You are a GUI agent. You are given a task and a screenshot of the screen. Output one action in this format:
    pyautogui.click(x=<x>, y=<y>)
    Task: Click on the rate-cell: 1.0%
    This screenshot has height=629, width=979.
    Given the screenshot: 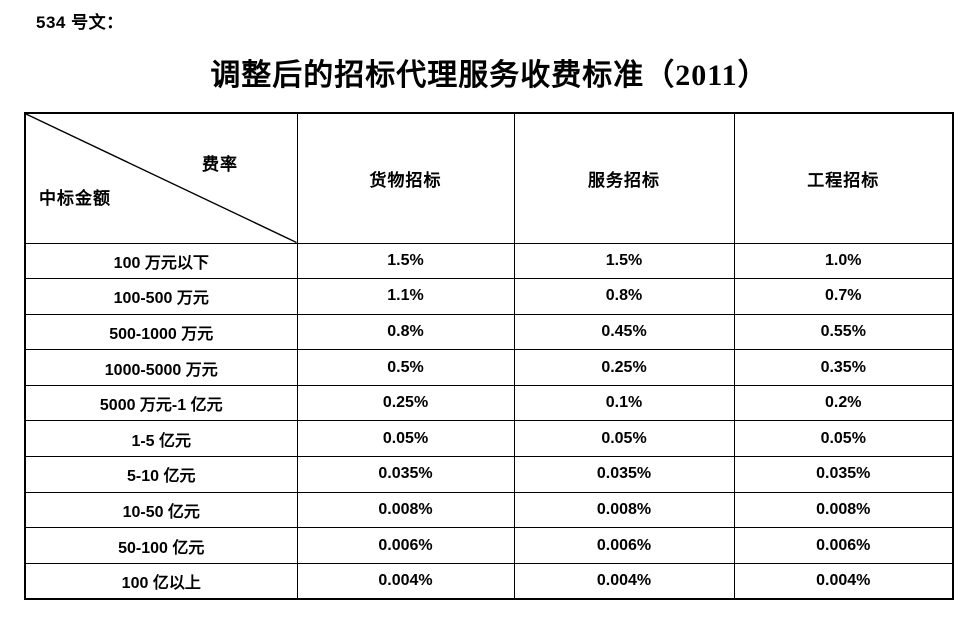 What is the action you would take?
    pyautogui.click(x=843, y=261)
    